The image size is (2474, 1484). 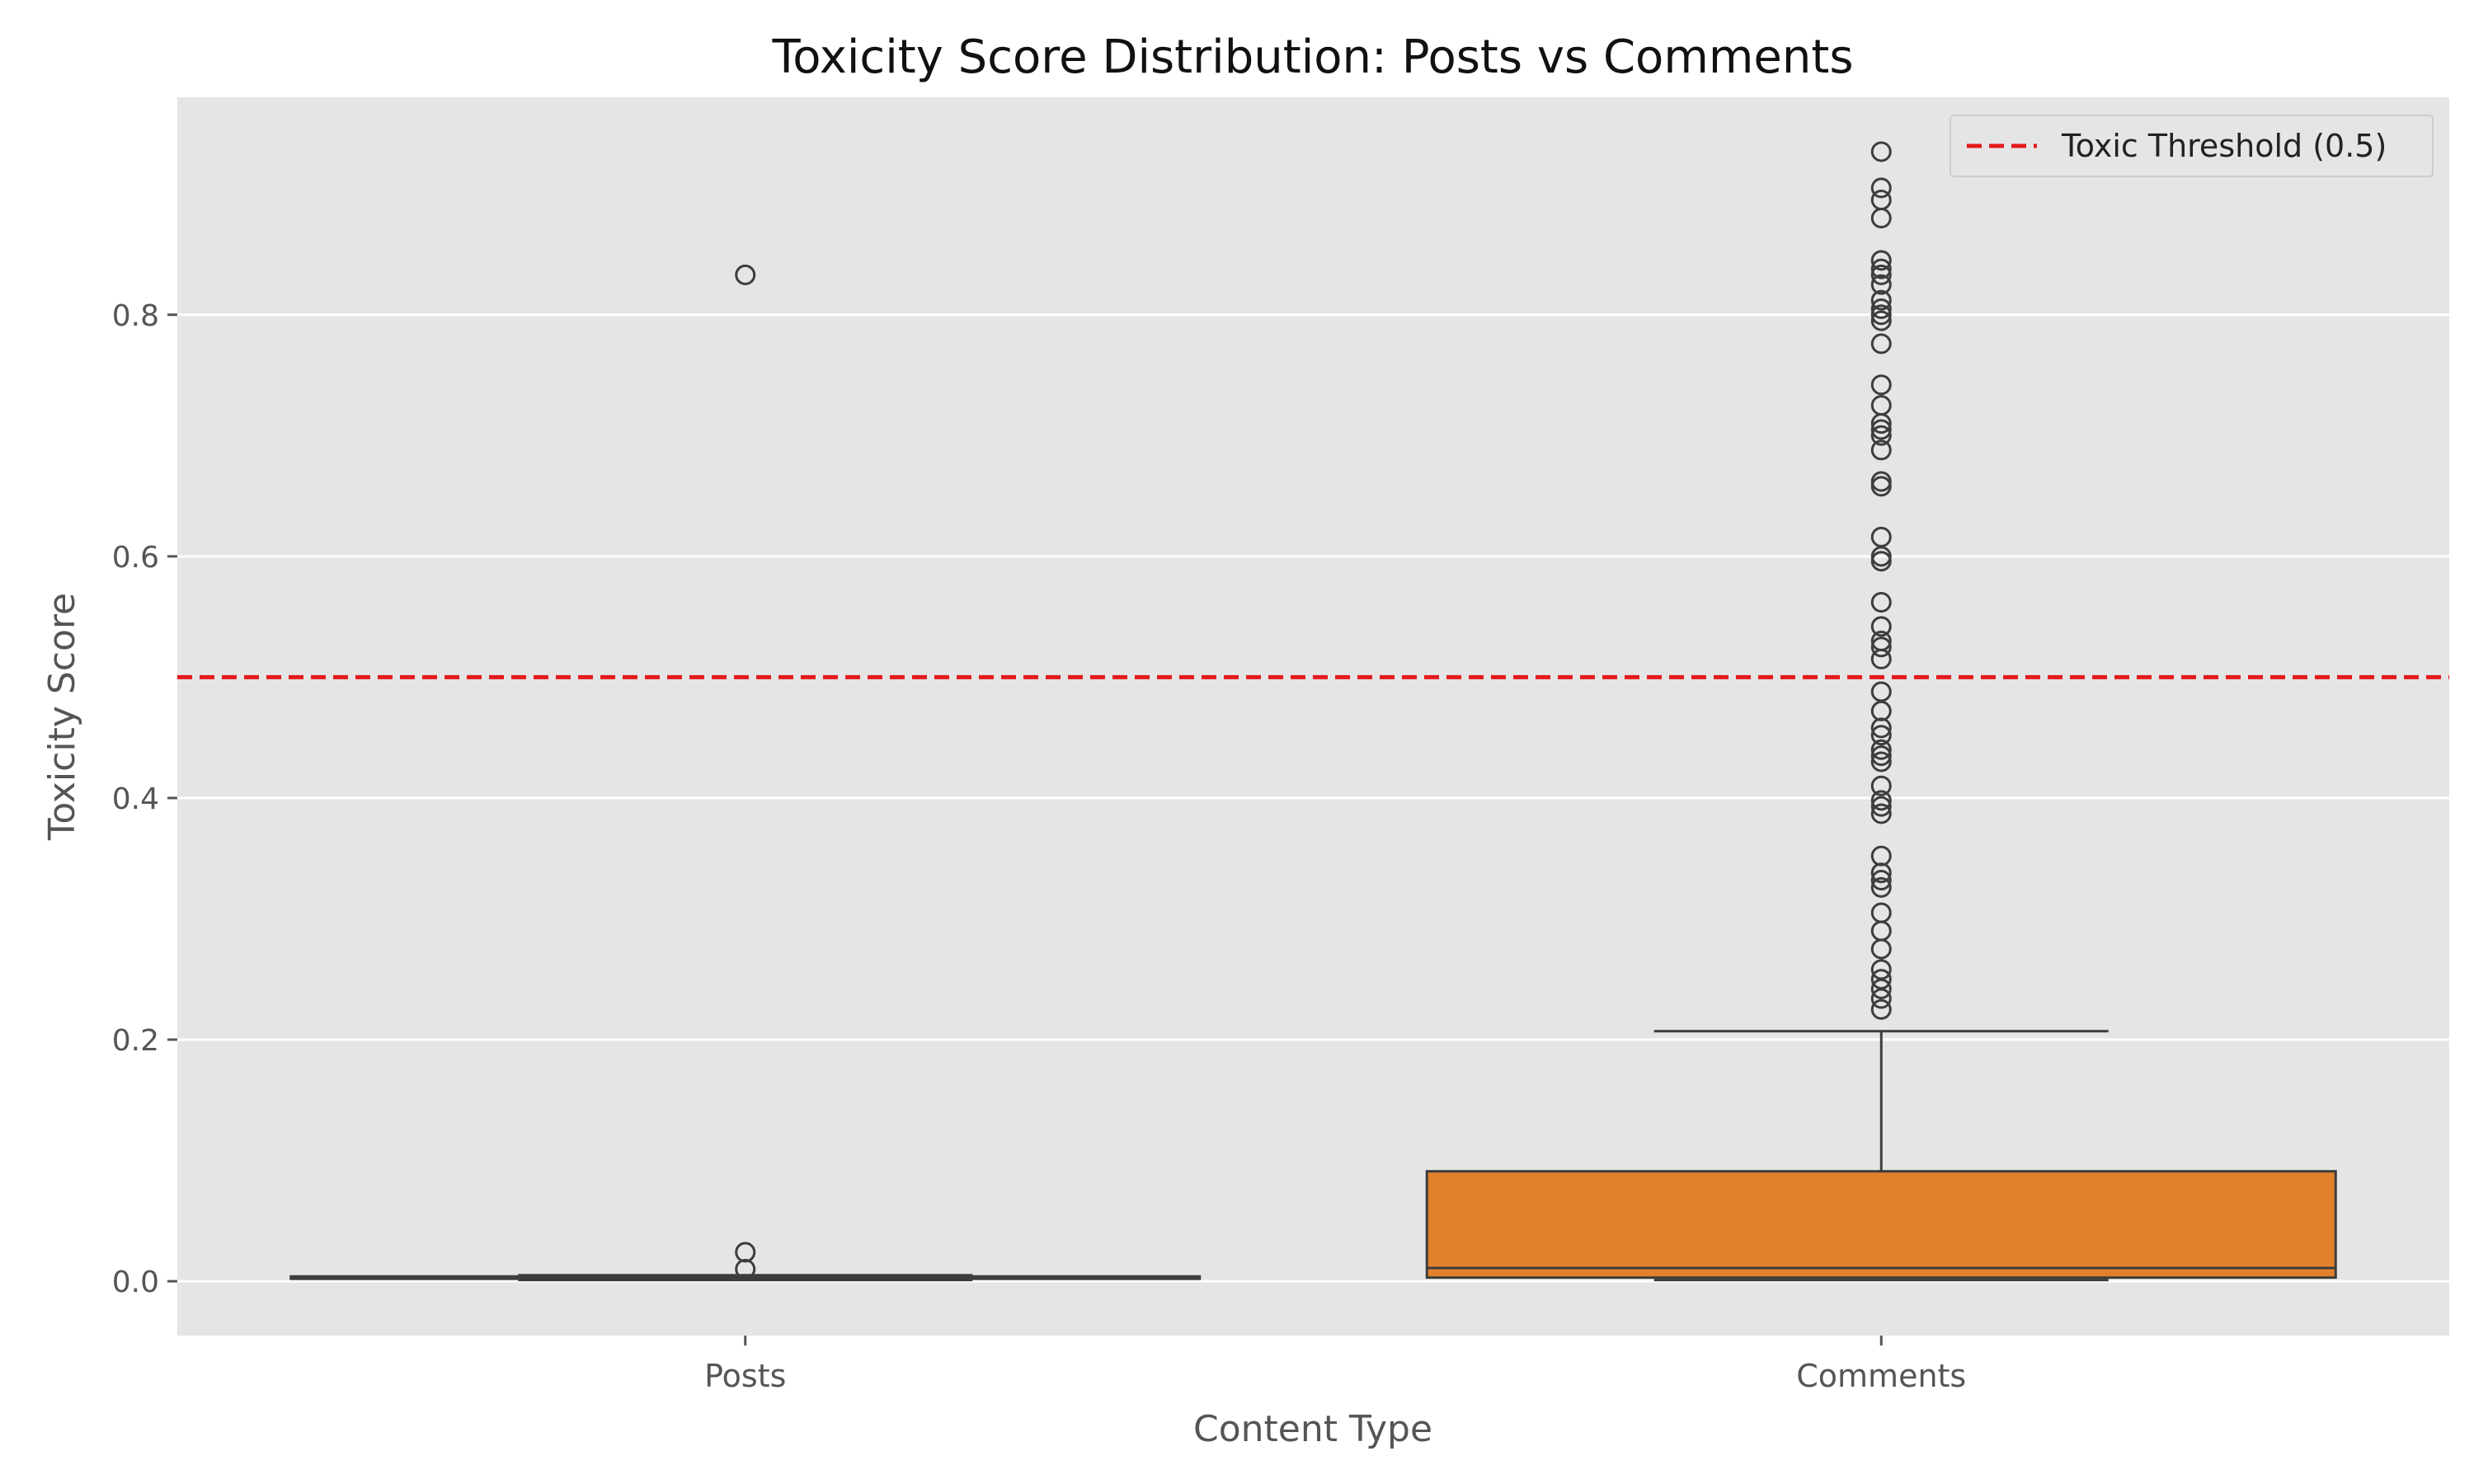 I want to click on legend-frame, so click(x=2192, y=146).